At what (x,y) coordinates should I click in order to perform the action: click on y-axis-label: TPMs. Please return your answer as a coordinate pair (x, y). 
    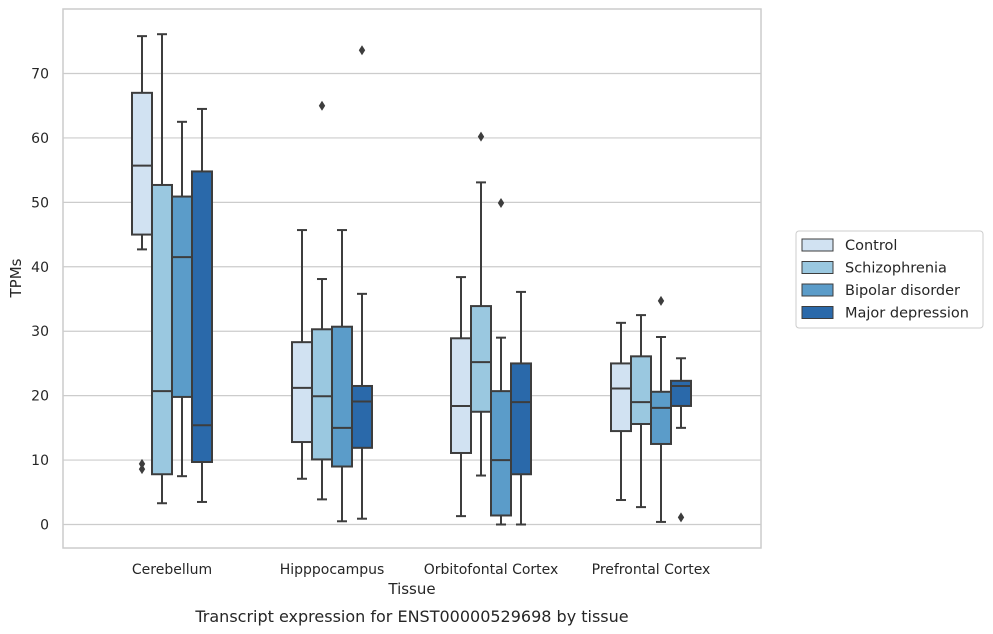
    Looking at the image, I should click on (16, 278).